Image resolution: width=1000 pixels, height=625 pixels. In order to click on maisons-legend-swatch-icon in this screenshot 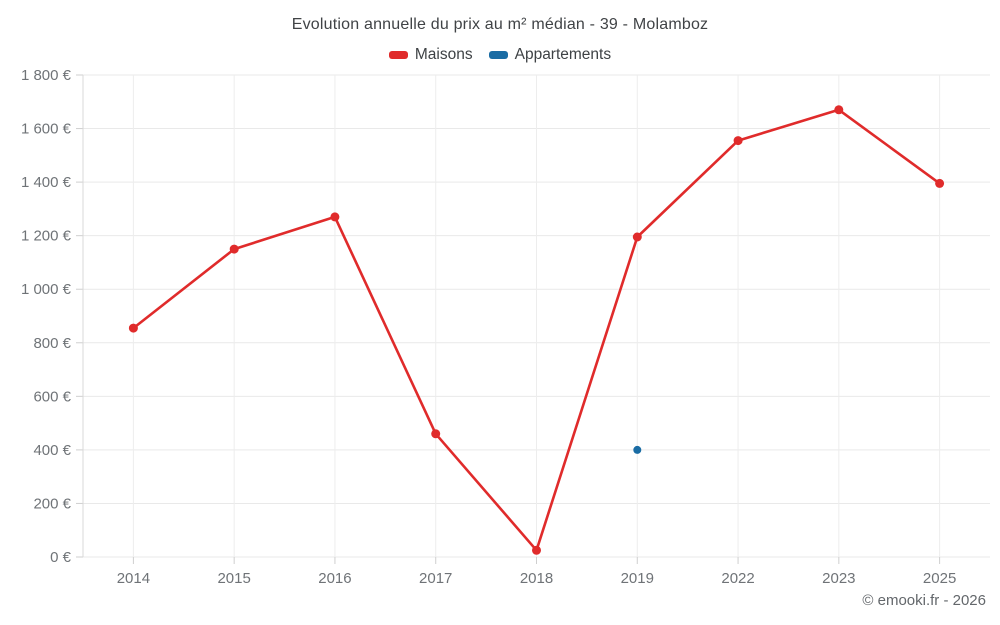, I will do `click(398, 55)`.